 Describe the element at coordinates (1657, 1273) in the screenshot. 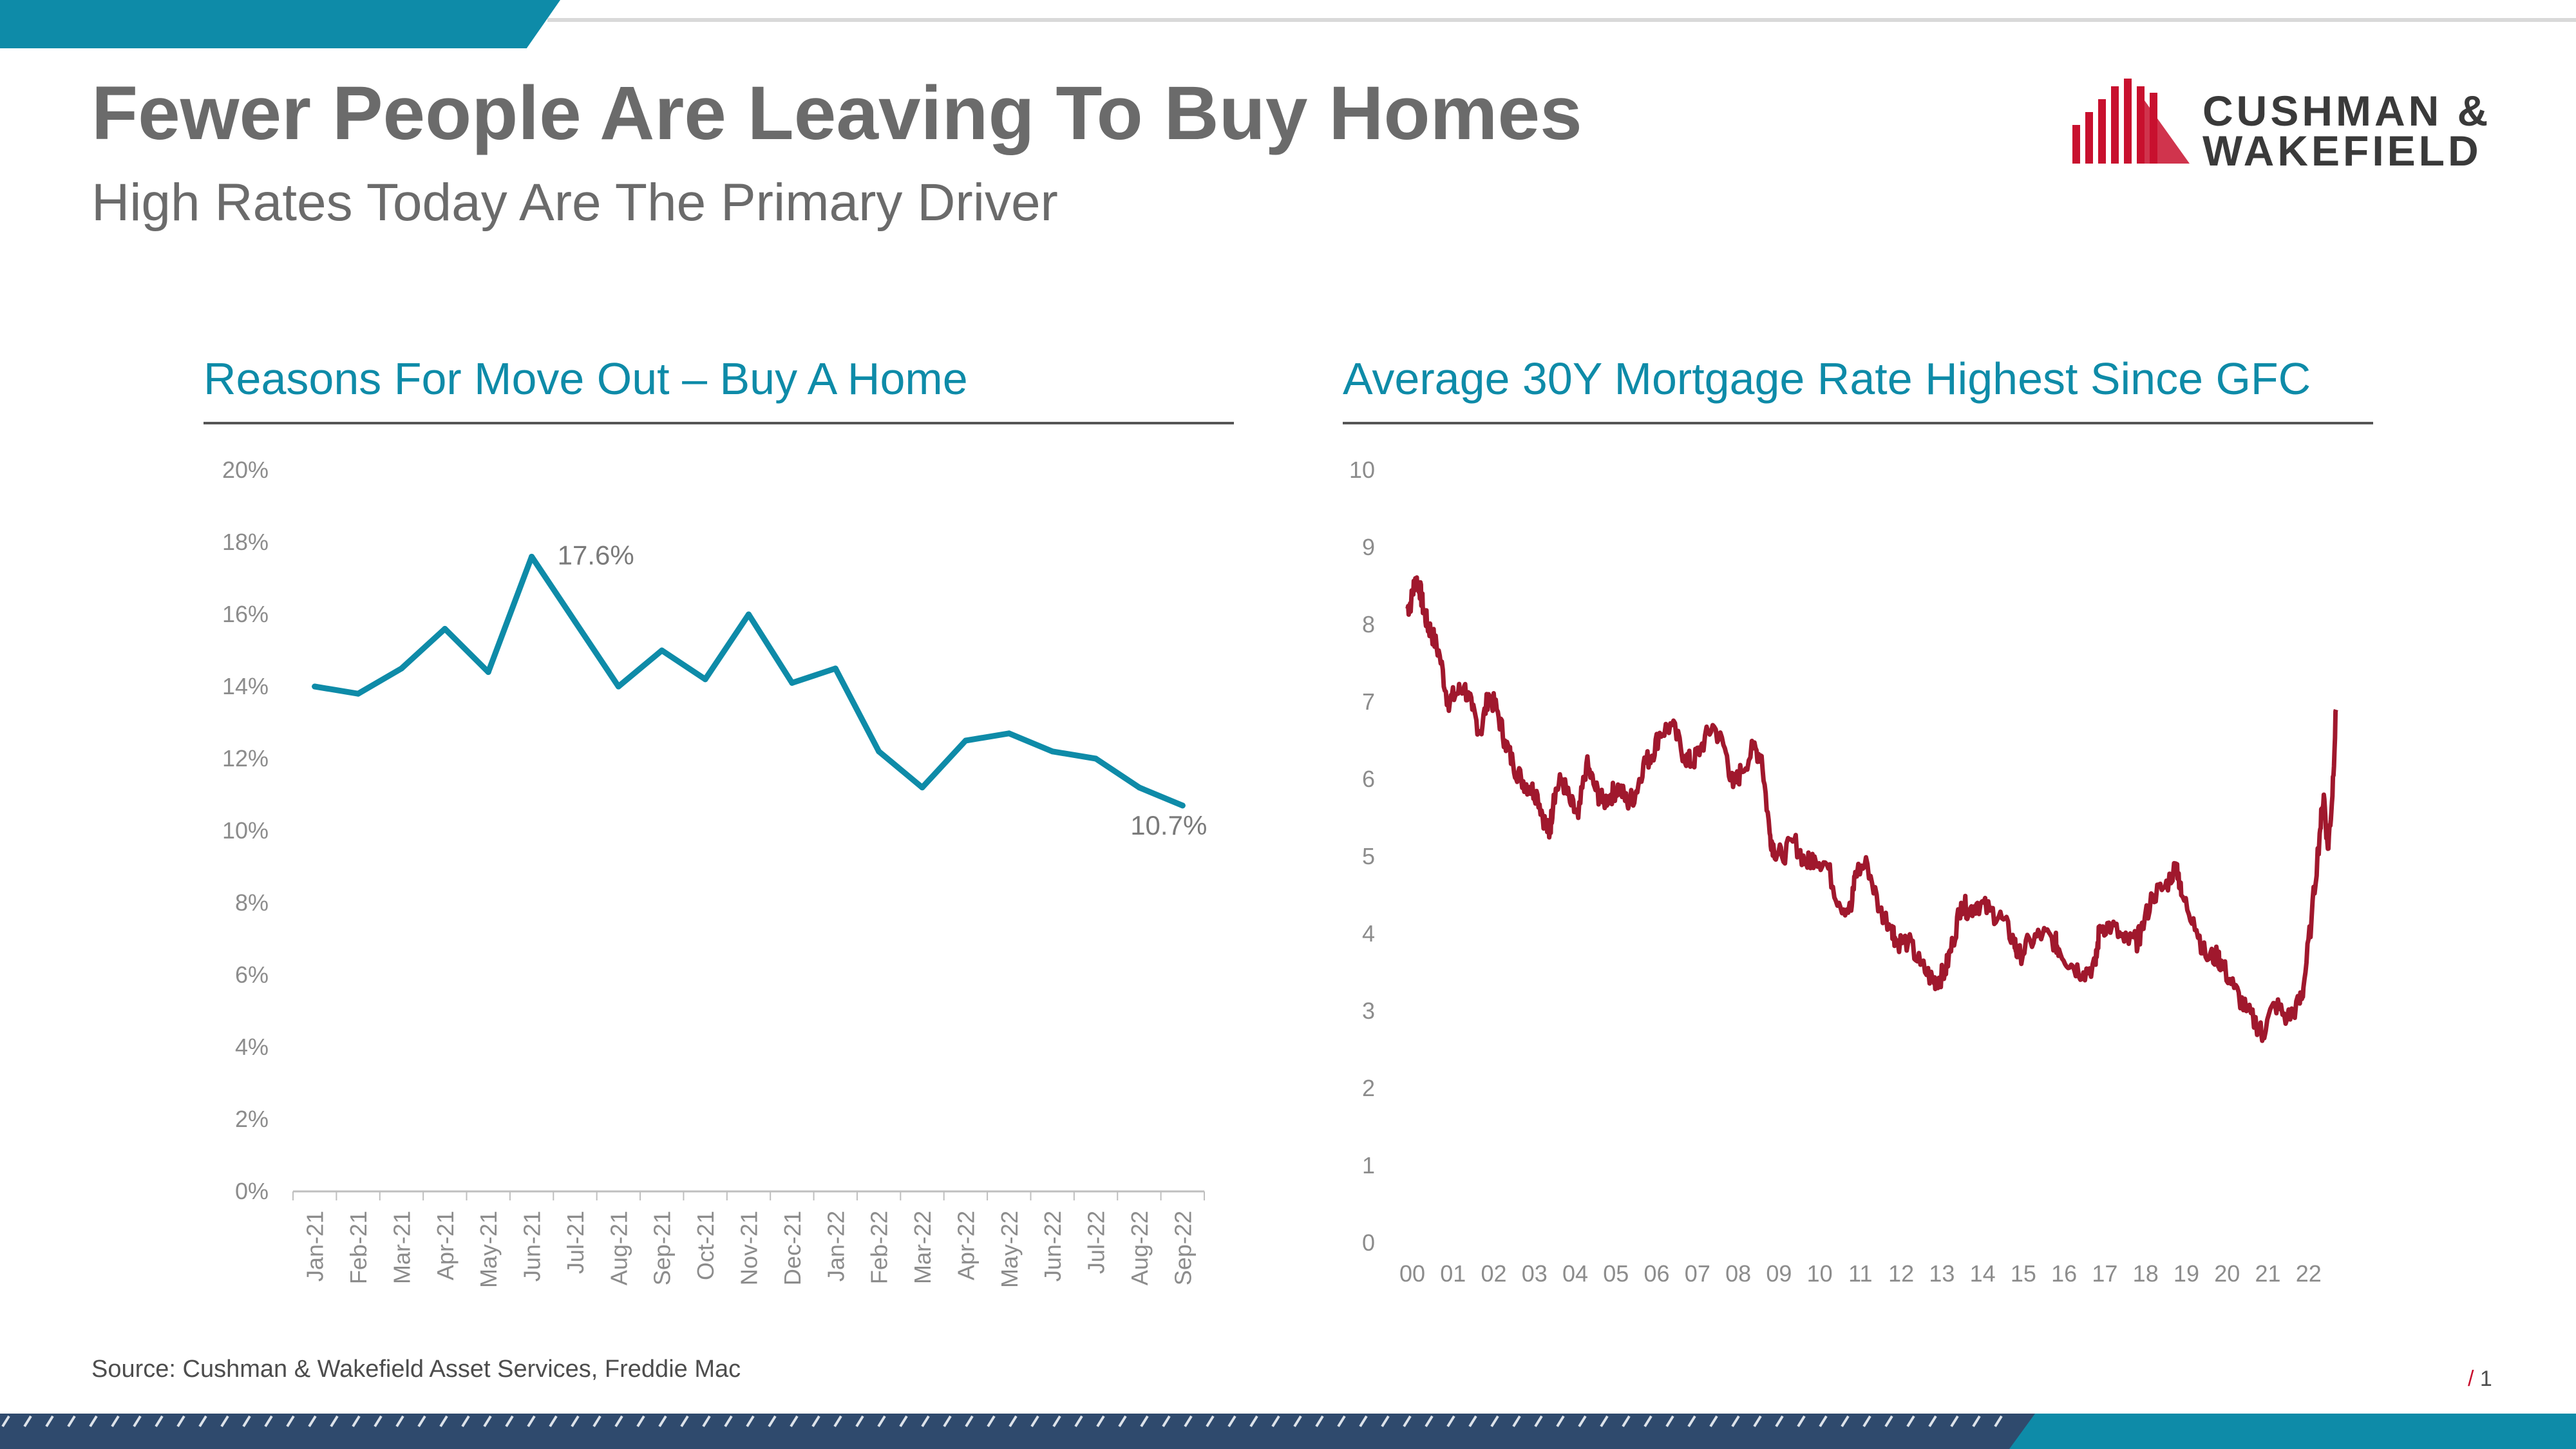

I see `x-tick-label: 06` at that location.